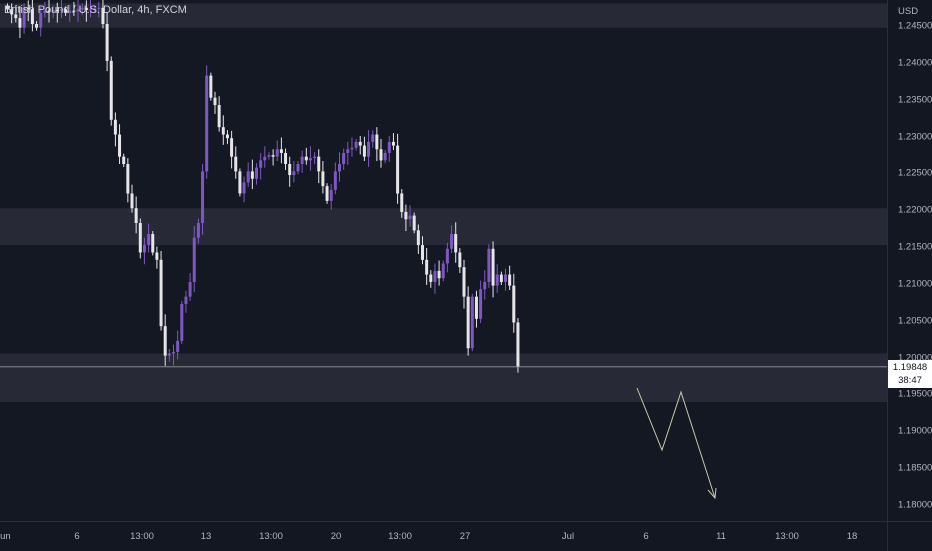  Describe the element at coordinates (568, 536) in the screenshot. I see `time-tick-label: Jul` at that location.